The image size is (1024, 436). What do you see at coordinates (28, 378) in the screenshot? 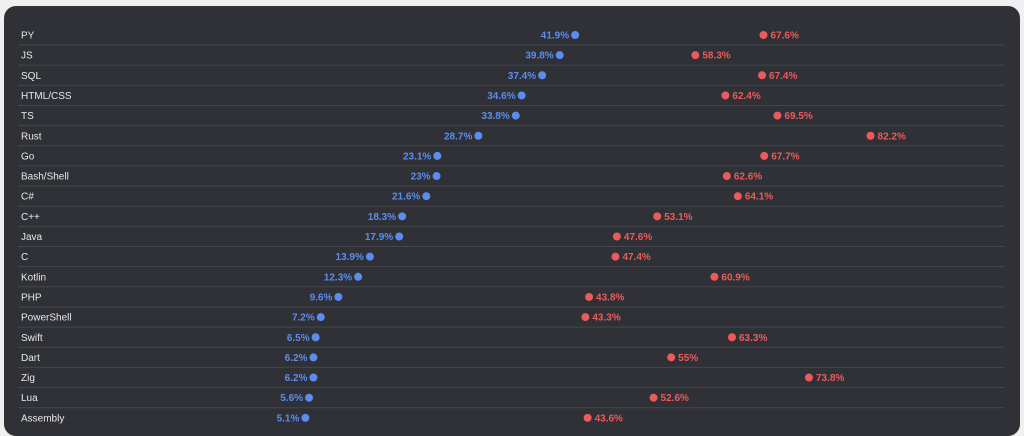
I see `category-label: Zig` at bounding box center [28, 378].